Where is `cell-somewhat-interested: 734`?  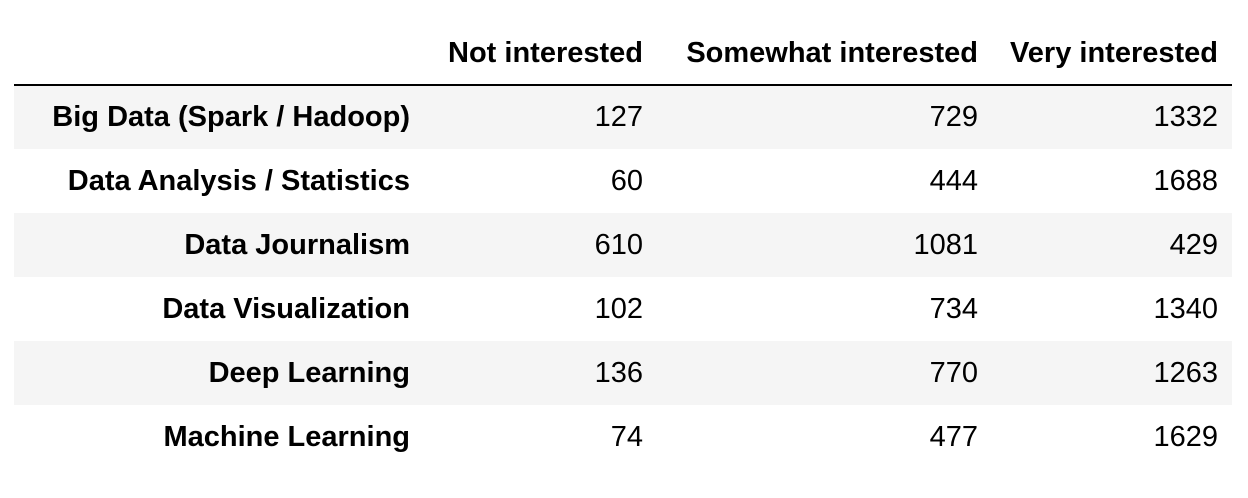
cell-somewhat-interested: 734 is located at coordinates (953, 308).